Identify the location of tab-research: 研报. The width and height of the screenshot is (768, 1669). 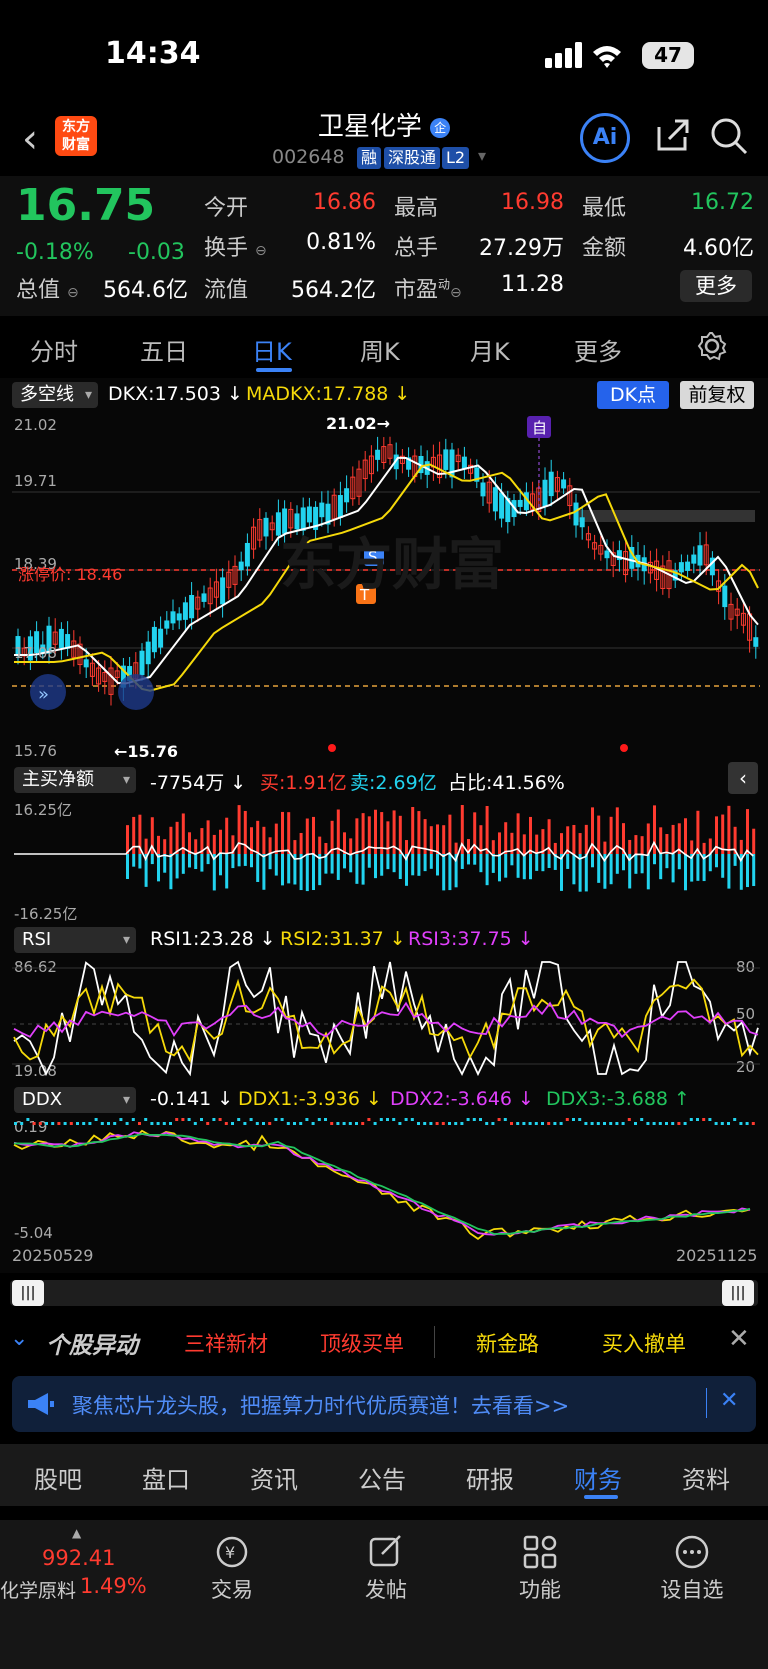
(490, 1480).